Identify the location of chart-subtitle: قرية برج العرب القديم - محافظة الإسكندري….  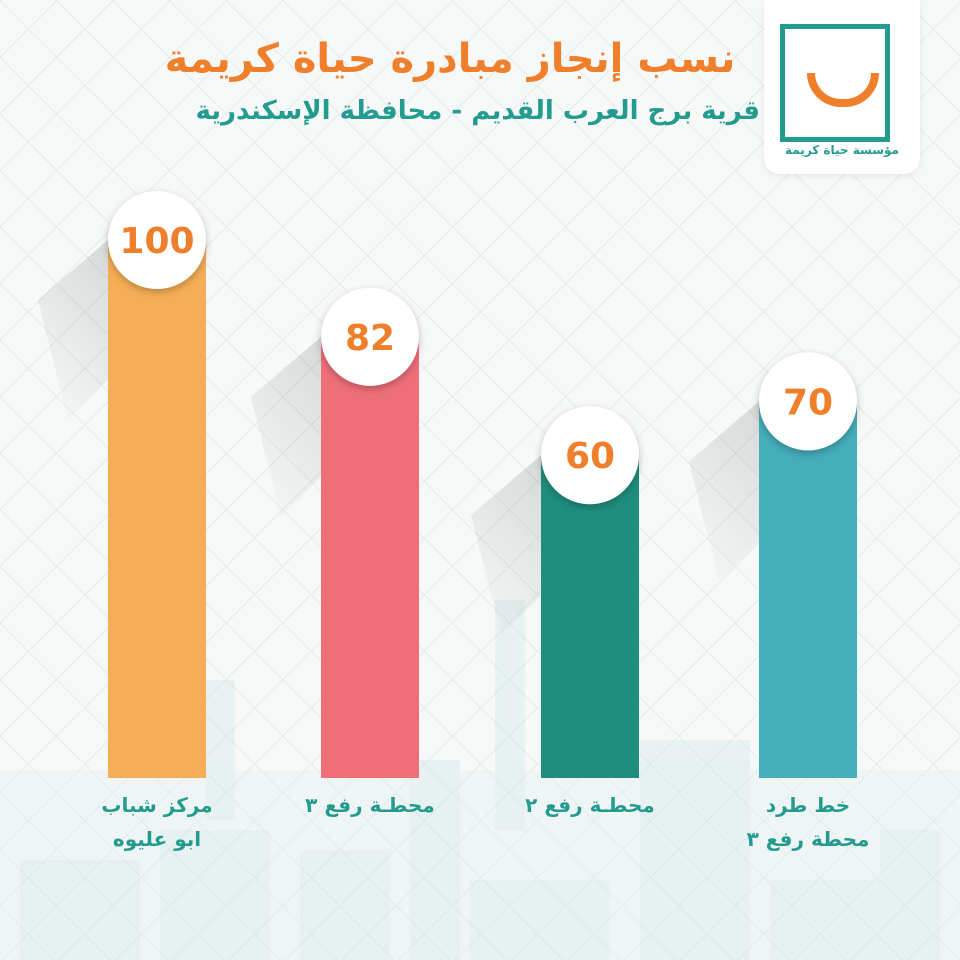
(477, 111).